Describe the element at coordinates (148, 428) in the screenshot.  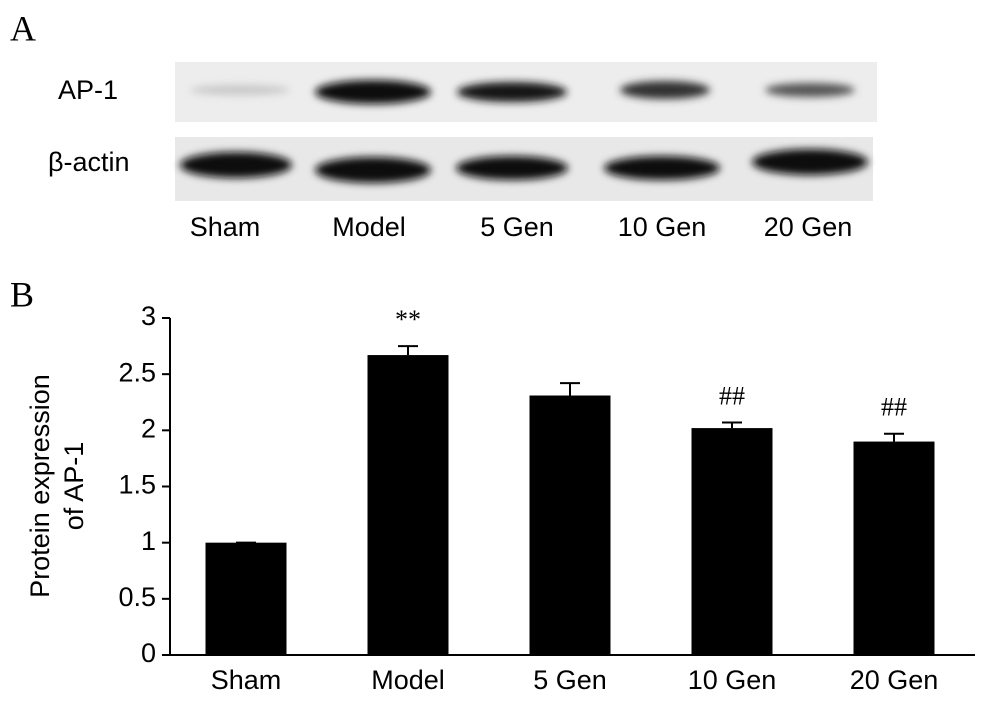
I see `y-tick-label: 2` at that location.